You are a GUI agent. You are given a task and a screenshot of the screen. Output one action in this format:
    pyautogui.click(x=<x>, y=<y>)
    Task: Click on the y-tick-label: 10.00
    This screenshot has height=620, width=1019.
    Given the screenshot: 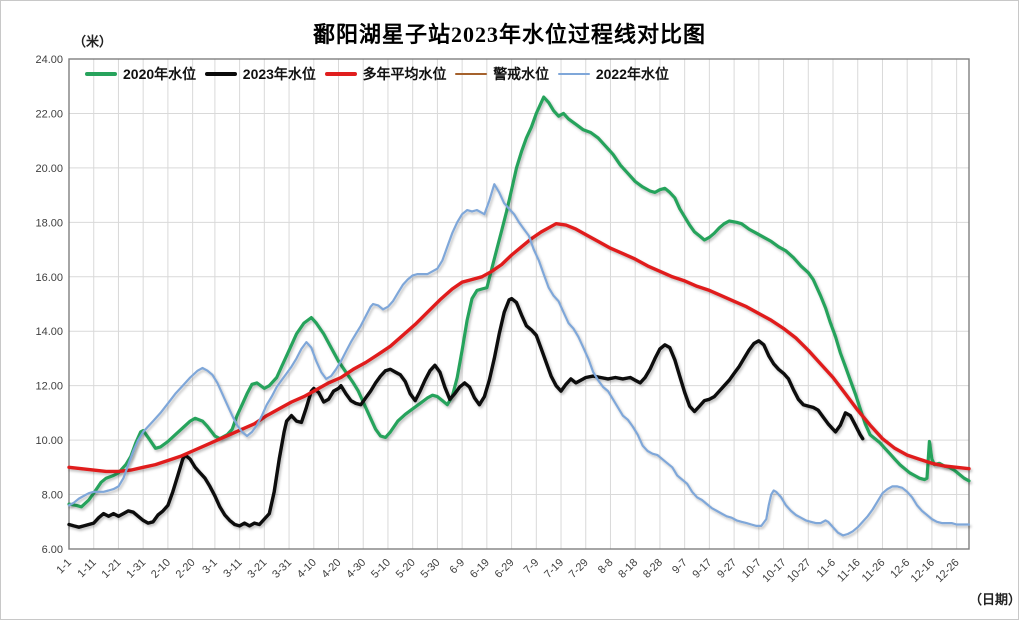 What is the action you would take?
    pyautogui.click(x=49, y=441)
    